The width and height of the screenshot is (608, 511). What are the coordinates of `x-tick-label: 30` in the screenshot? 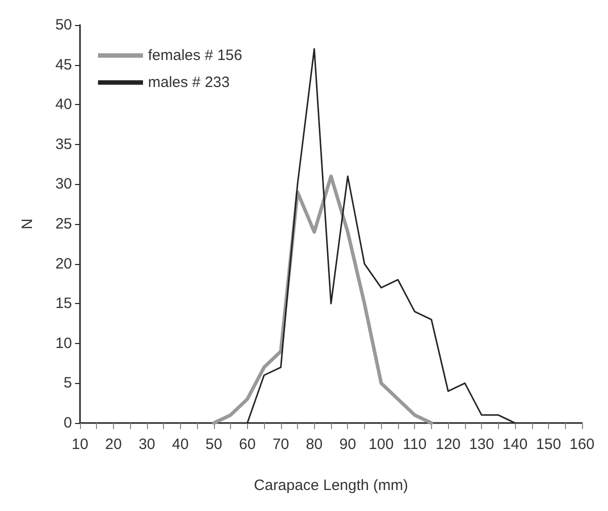 It's located at (147, 444).